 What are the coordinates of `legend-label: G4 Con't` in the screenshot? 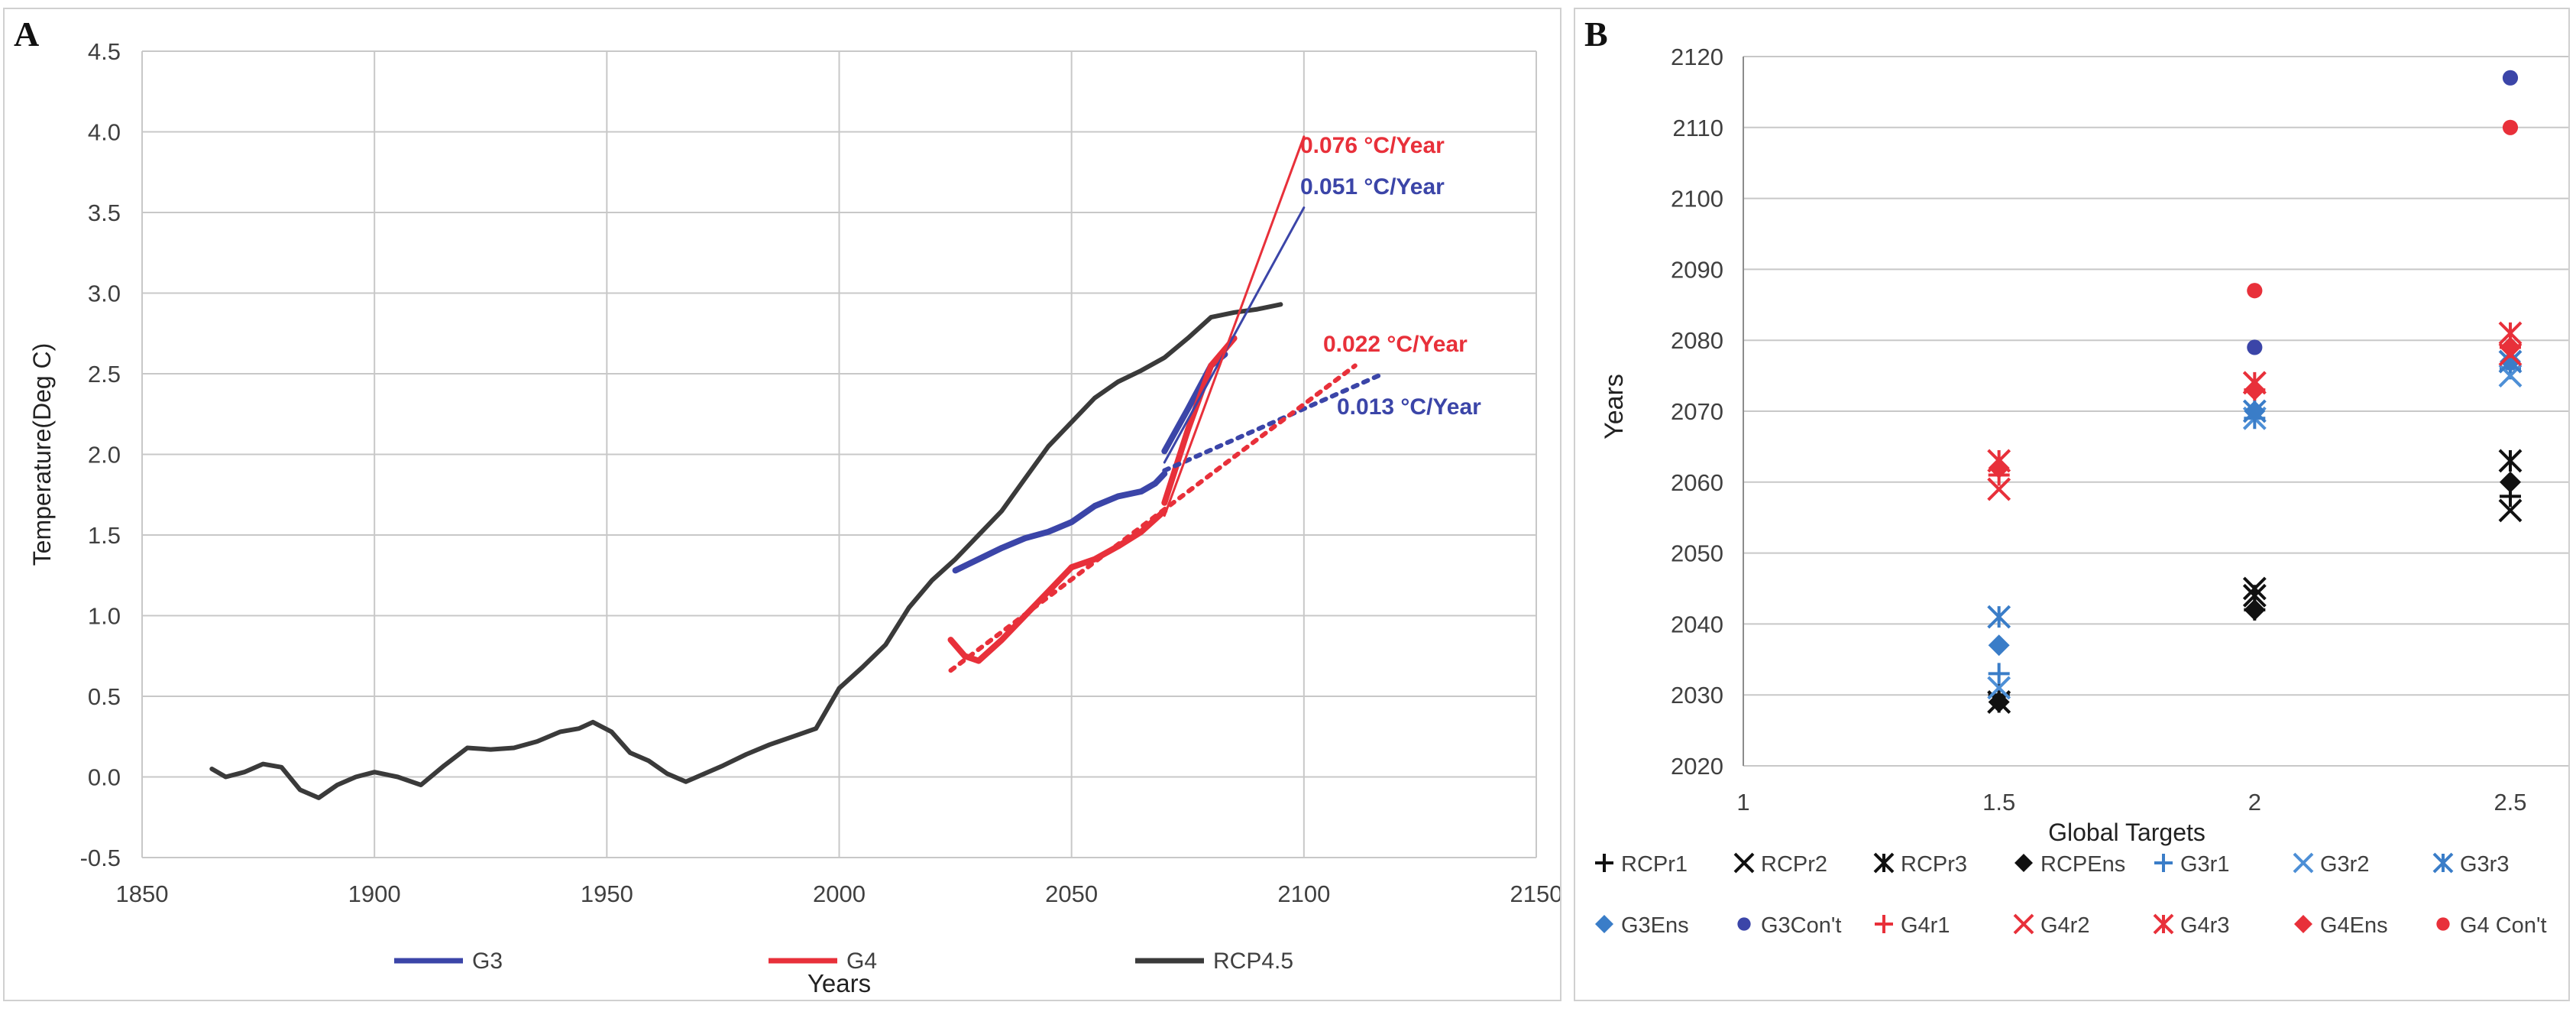 It's located at (2503, 925).